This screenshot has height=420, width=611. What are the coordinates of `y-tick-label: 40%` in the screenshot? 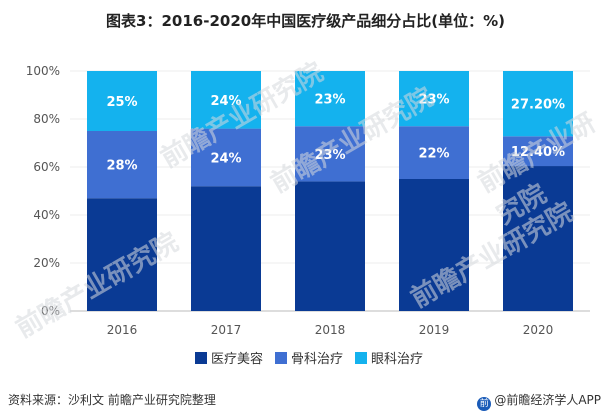 It's located at (46, 215).